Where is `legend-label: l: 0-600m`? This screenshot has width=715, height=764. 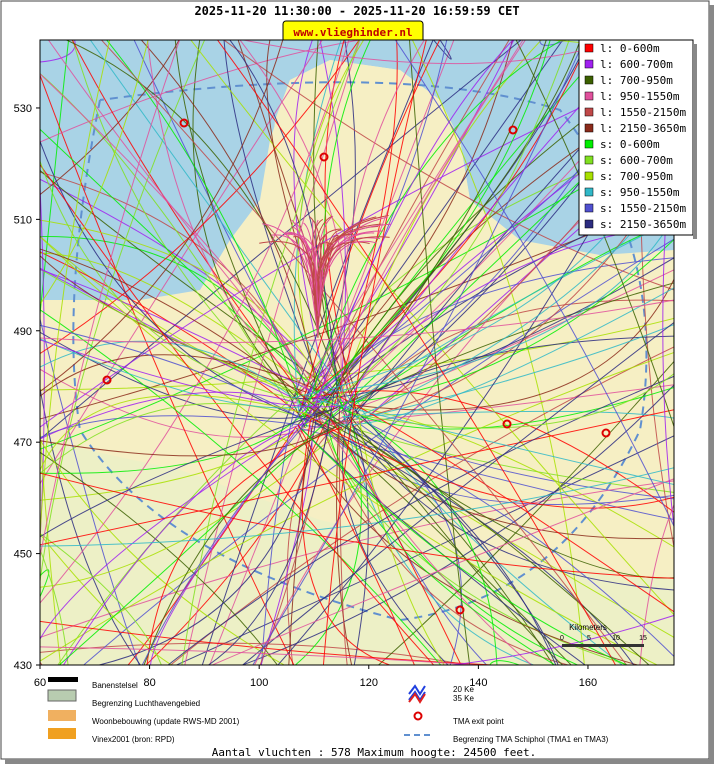
legend-label: l: 0-600m is located at coordinates (630, 48).